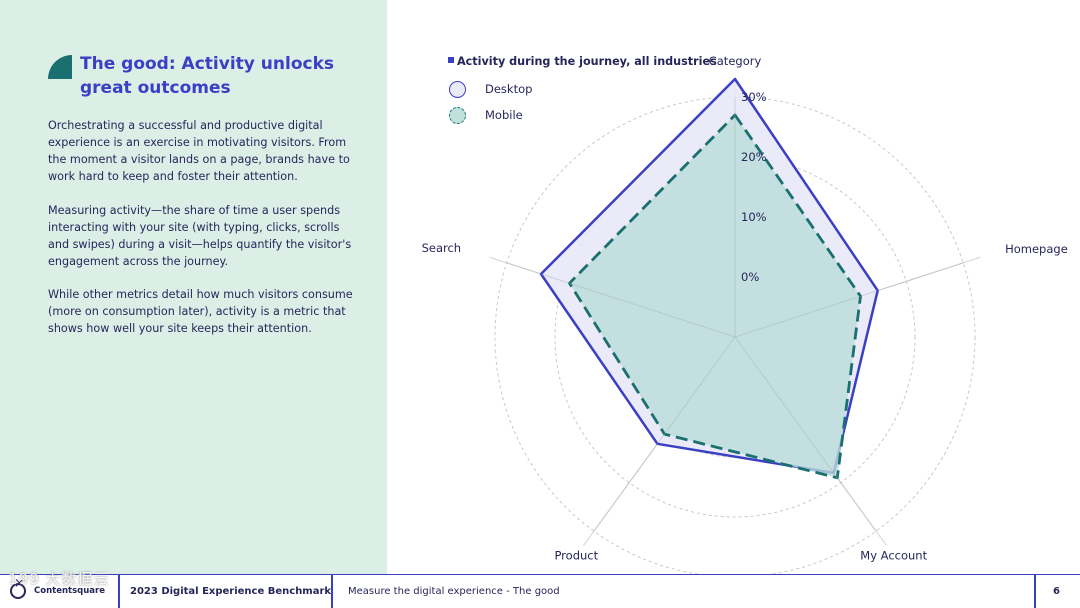  Describe the element at coordinates (754, 157) in the screenshot. I see `tick-label: 20%` at that location.